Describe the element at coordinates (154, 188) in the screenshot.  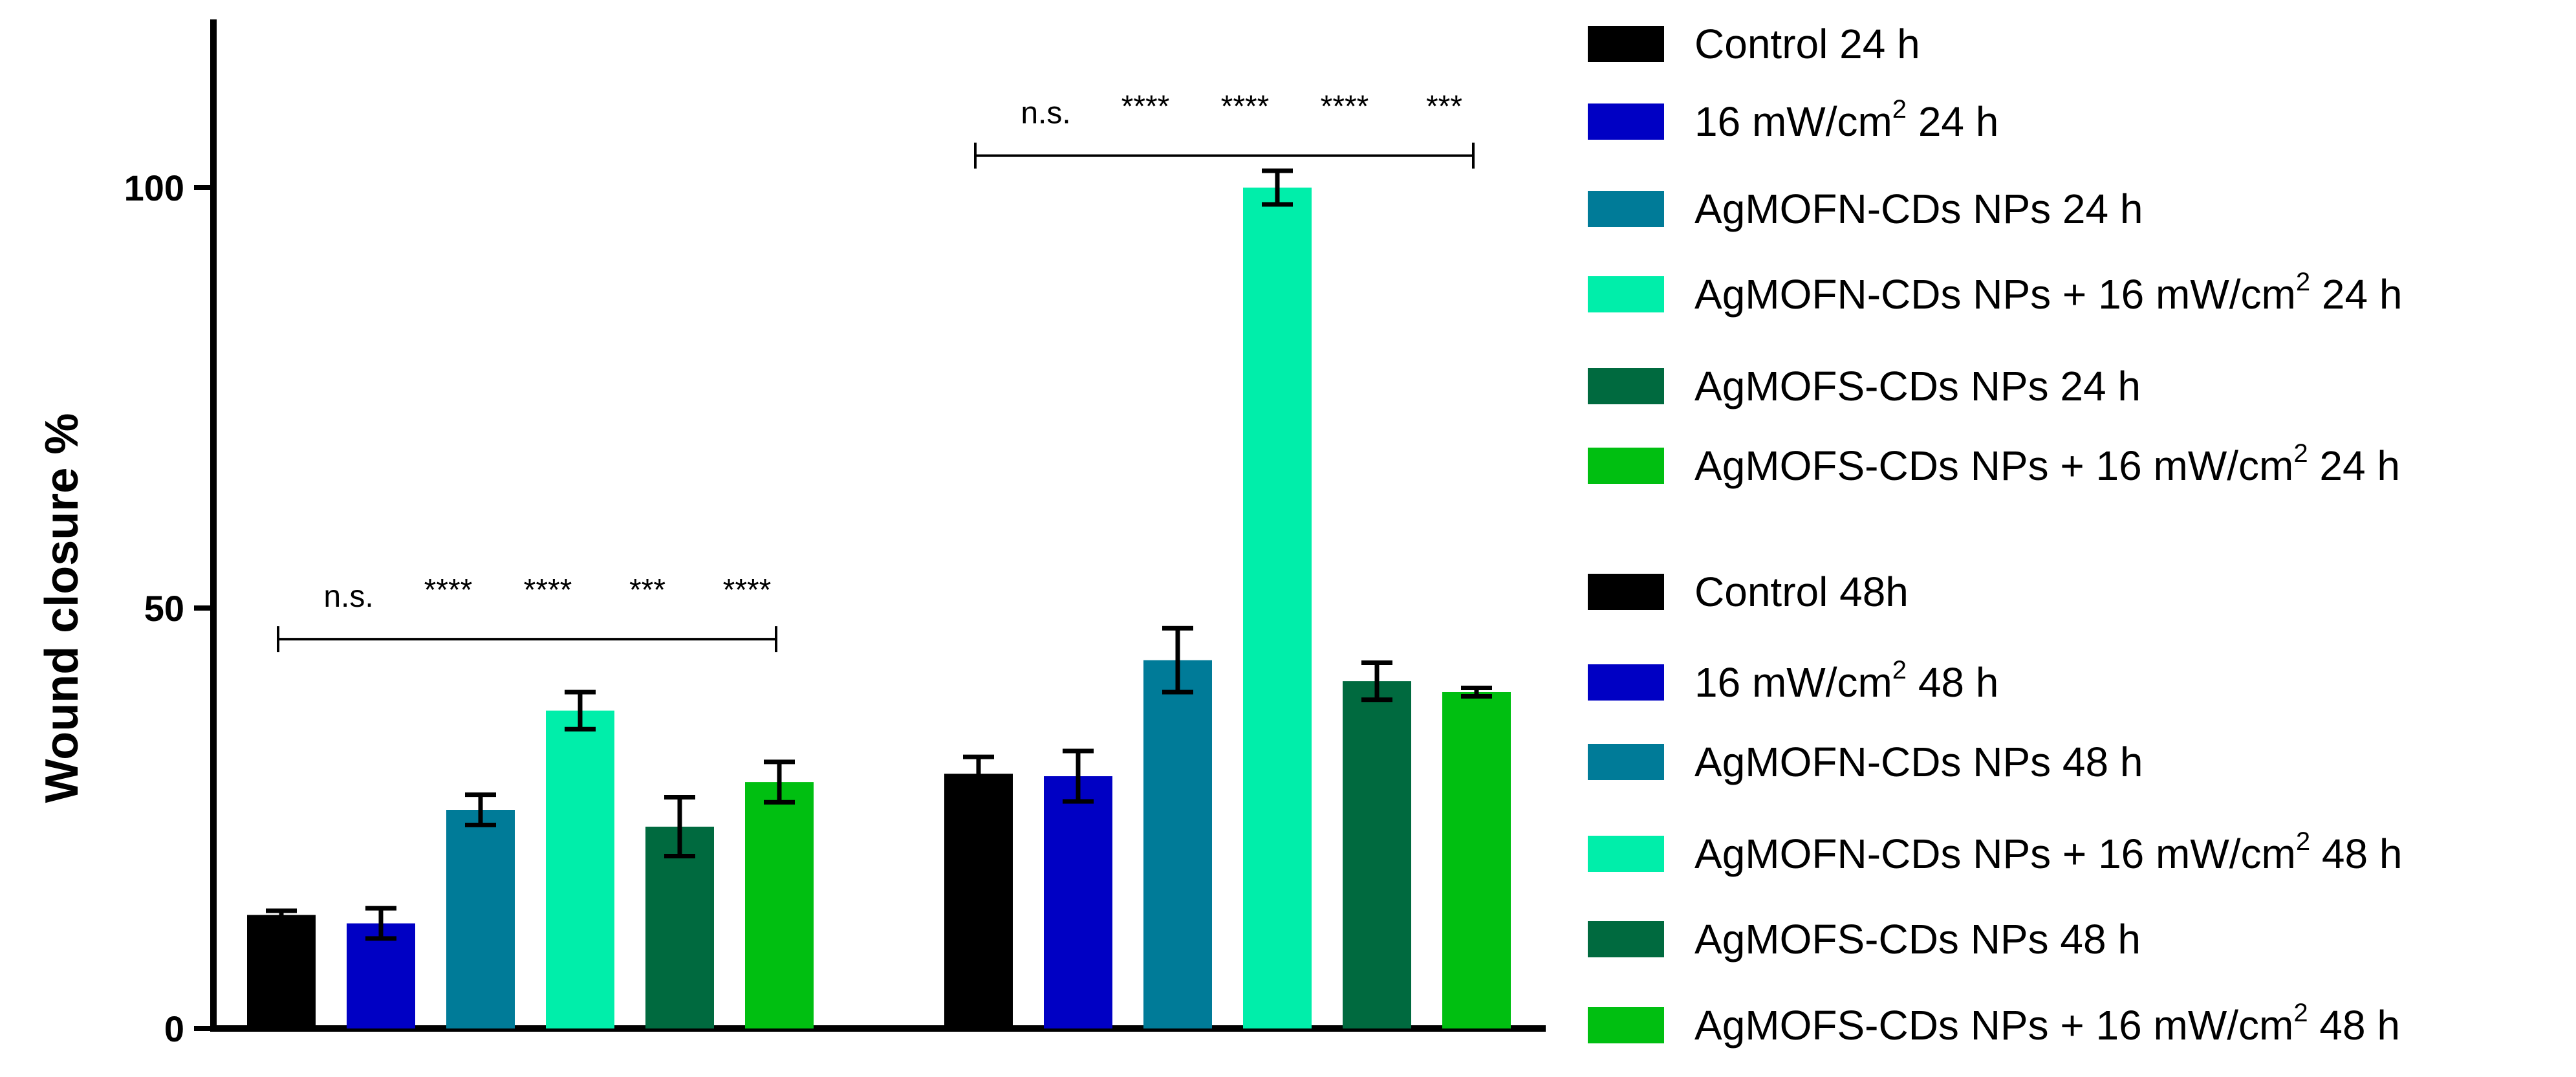
I see `y-tick-label: 100` at that location.